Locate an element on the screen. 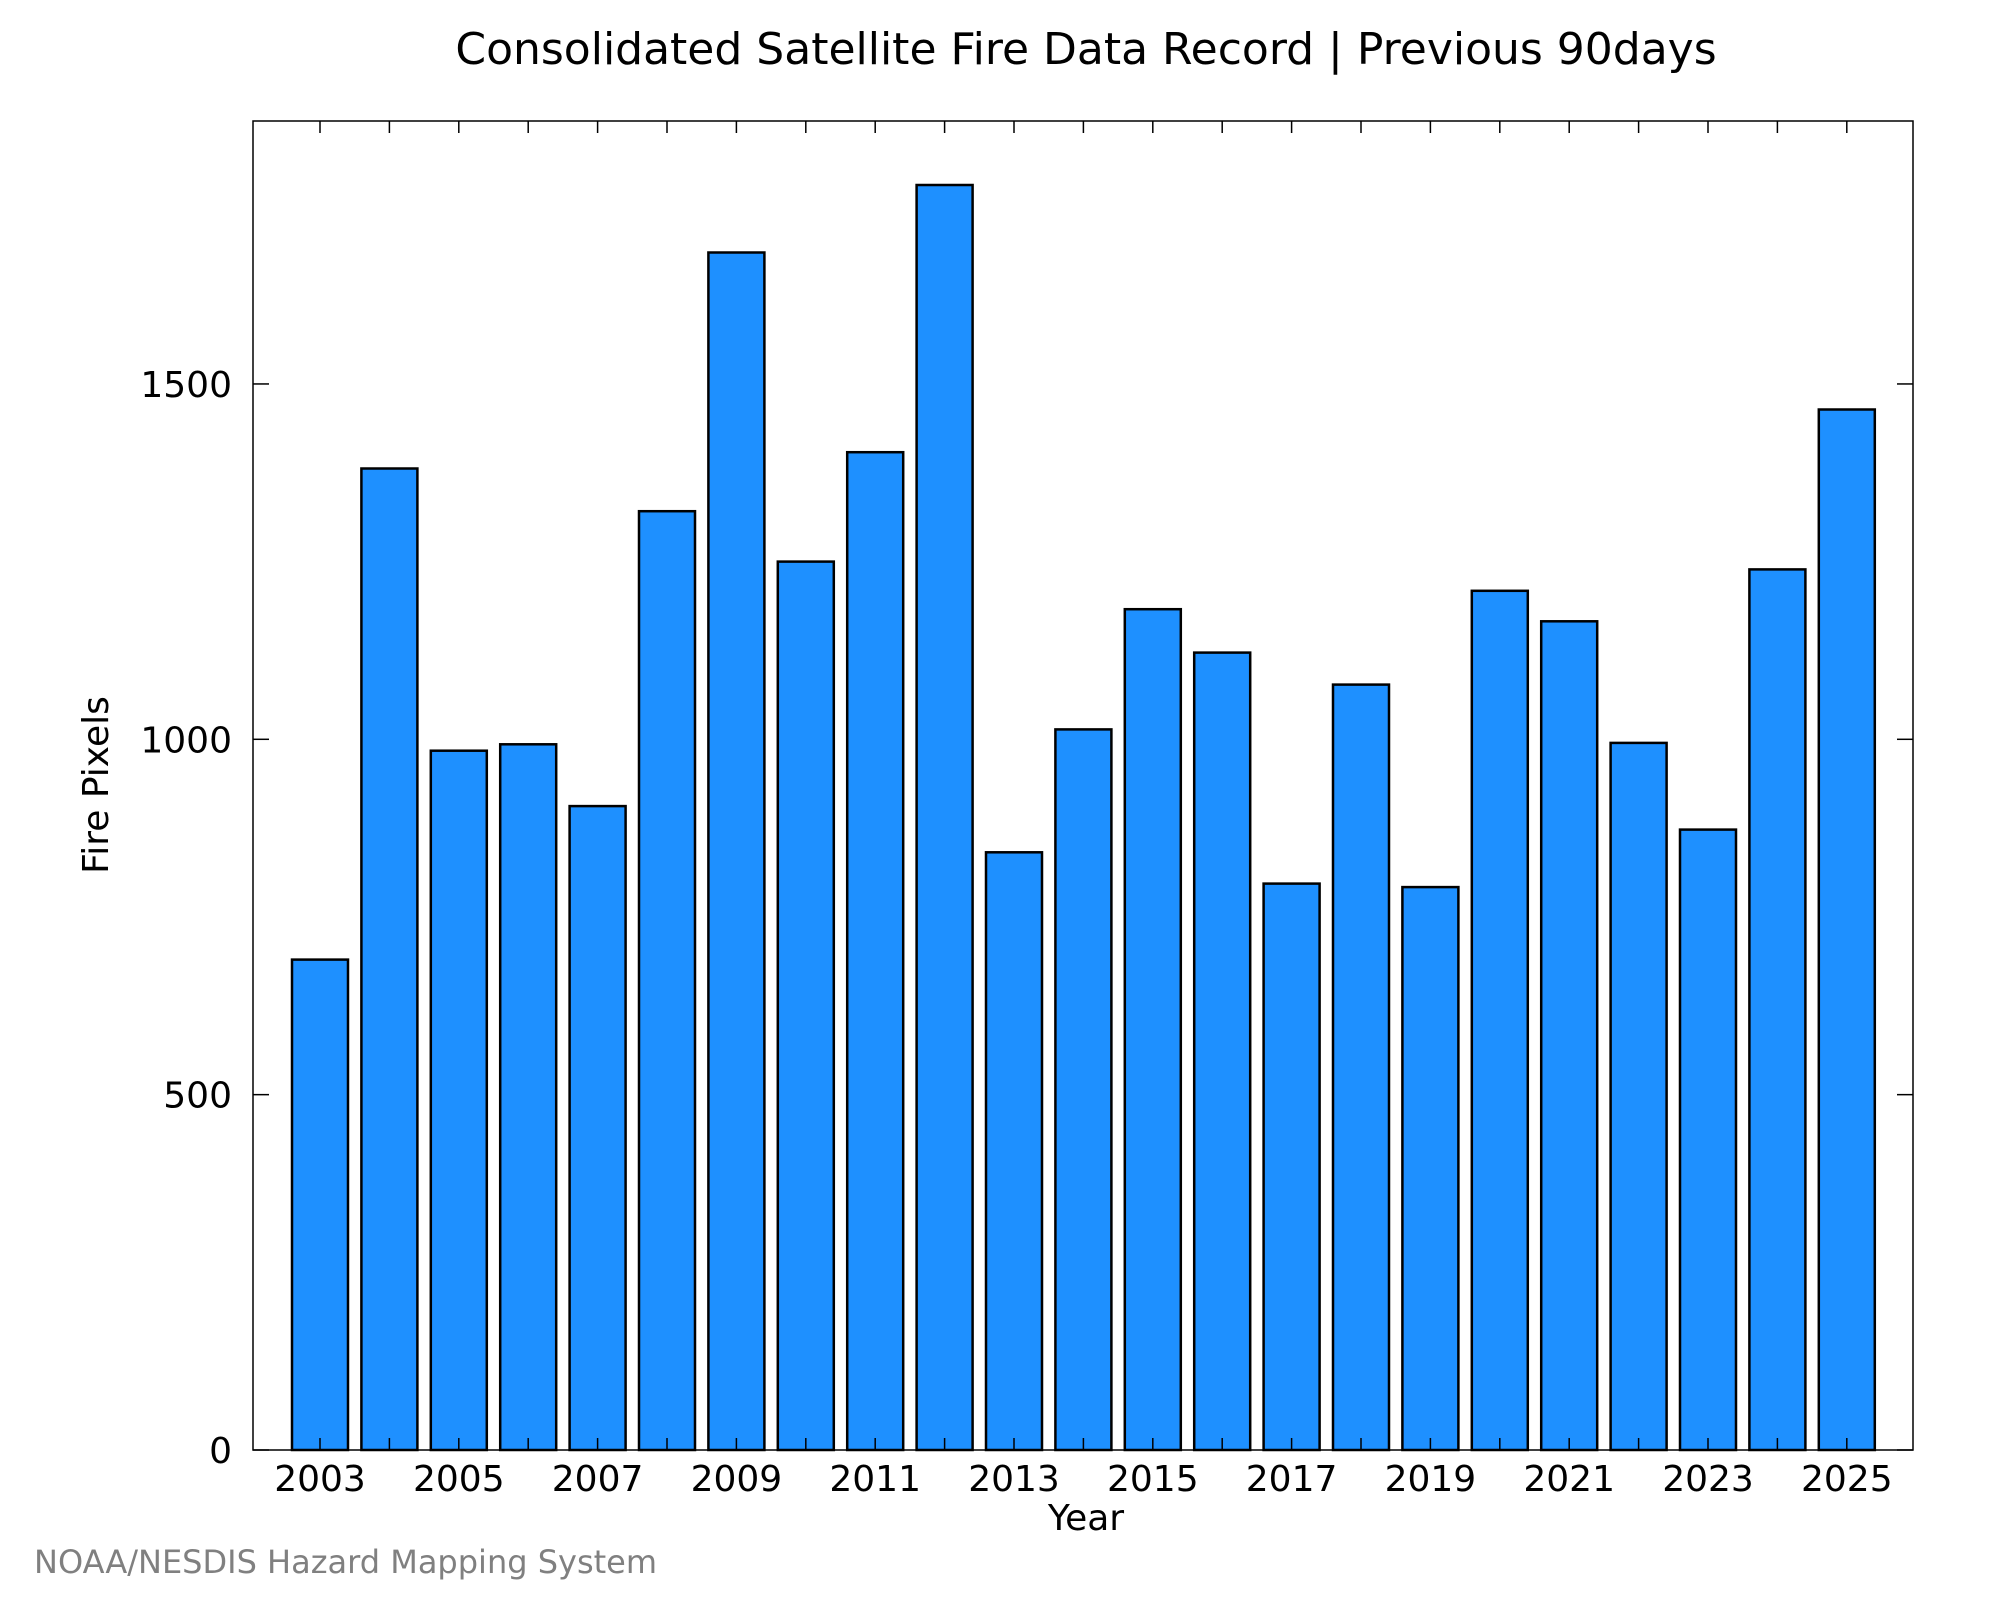 The height and width of the screenshot is (1604, 2000). x-tick-label: 2011 is located at coordinates (875, 1479).